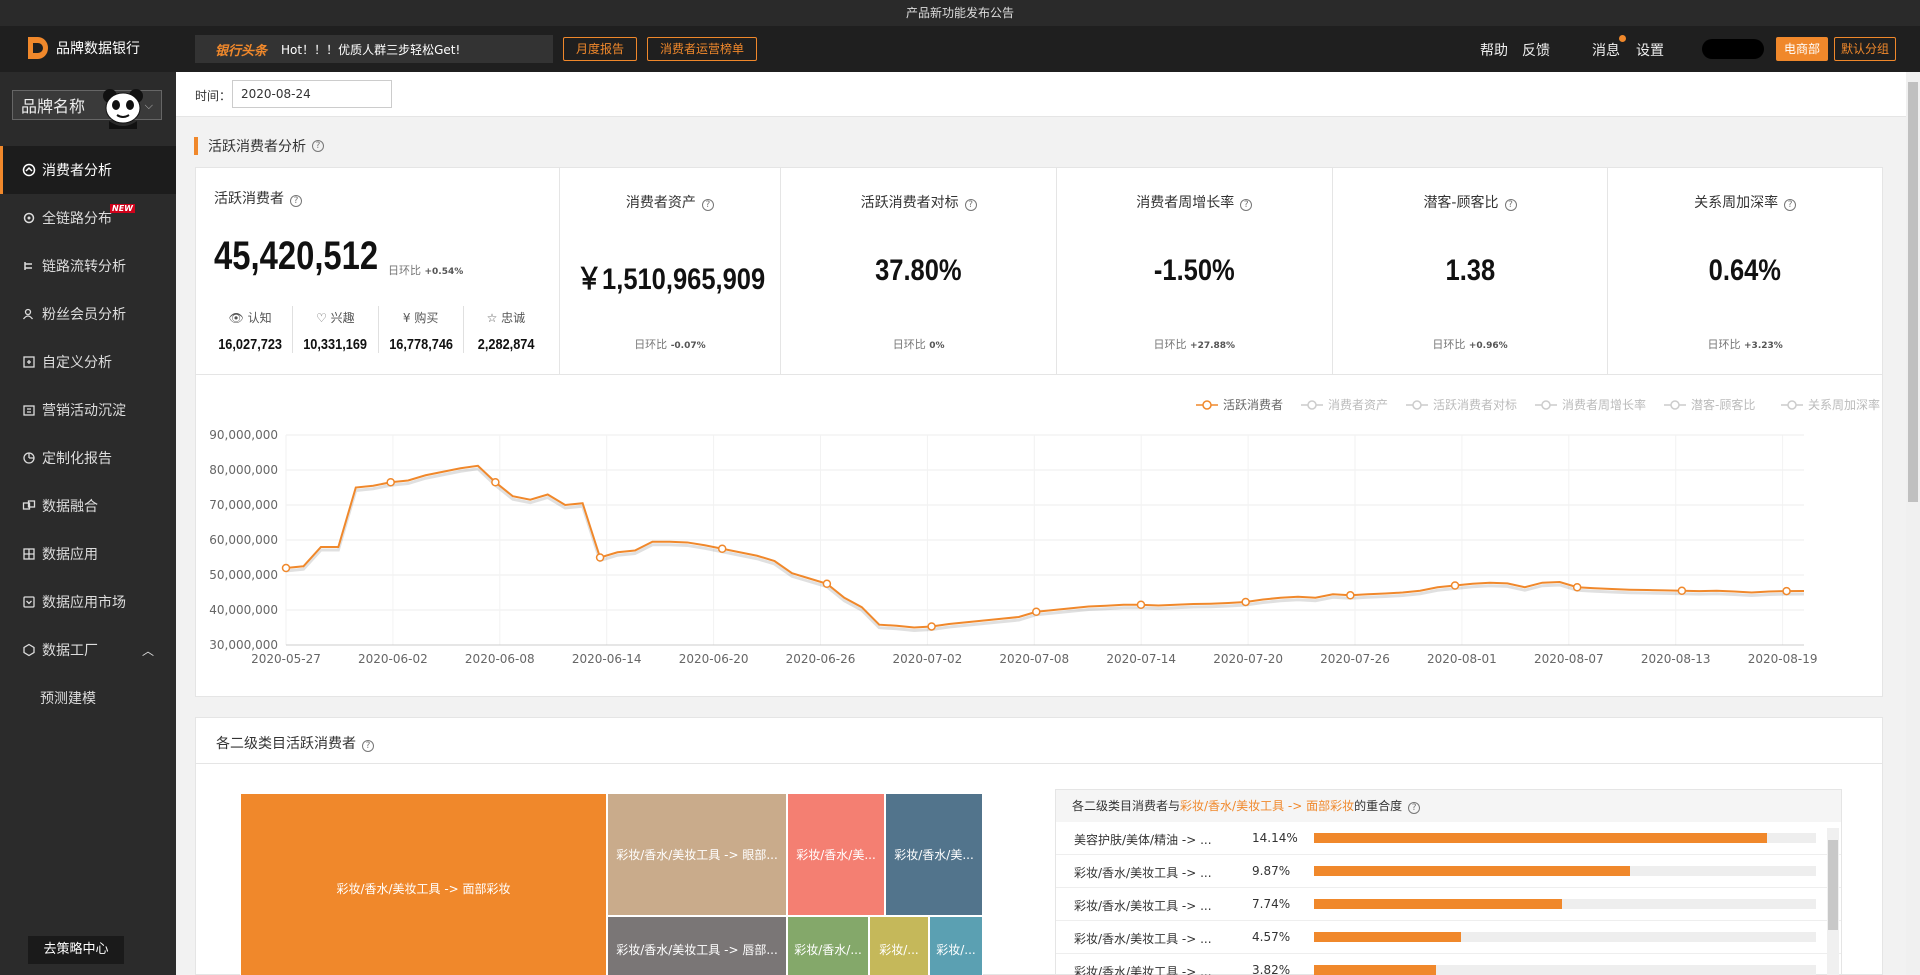  What do you see at coordinates (423, 884) in the screenshot?
I see `treemap-cell: 彩妆/香水/美妆工具 -> 面部彩妆` at bounding box center [423, 884].